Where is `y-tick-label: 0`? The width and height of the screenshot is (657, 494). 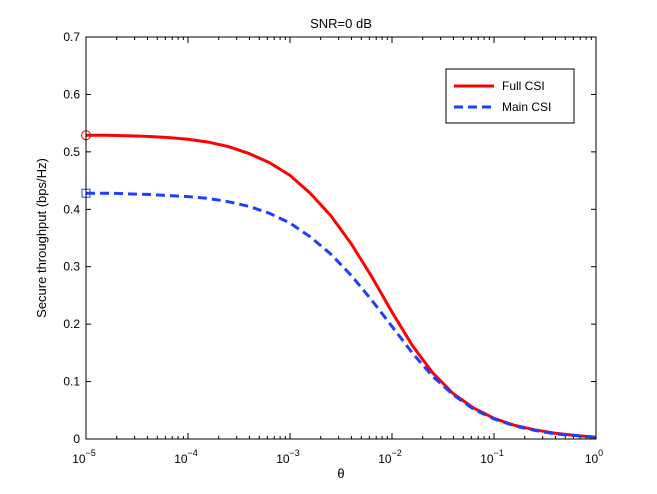 y-tick-label: 0 is located at coordinates (76, 439).